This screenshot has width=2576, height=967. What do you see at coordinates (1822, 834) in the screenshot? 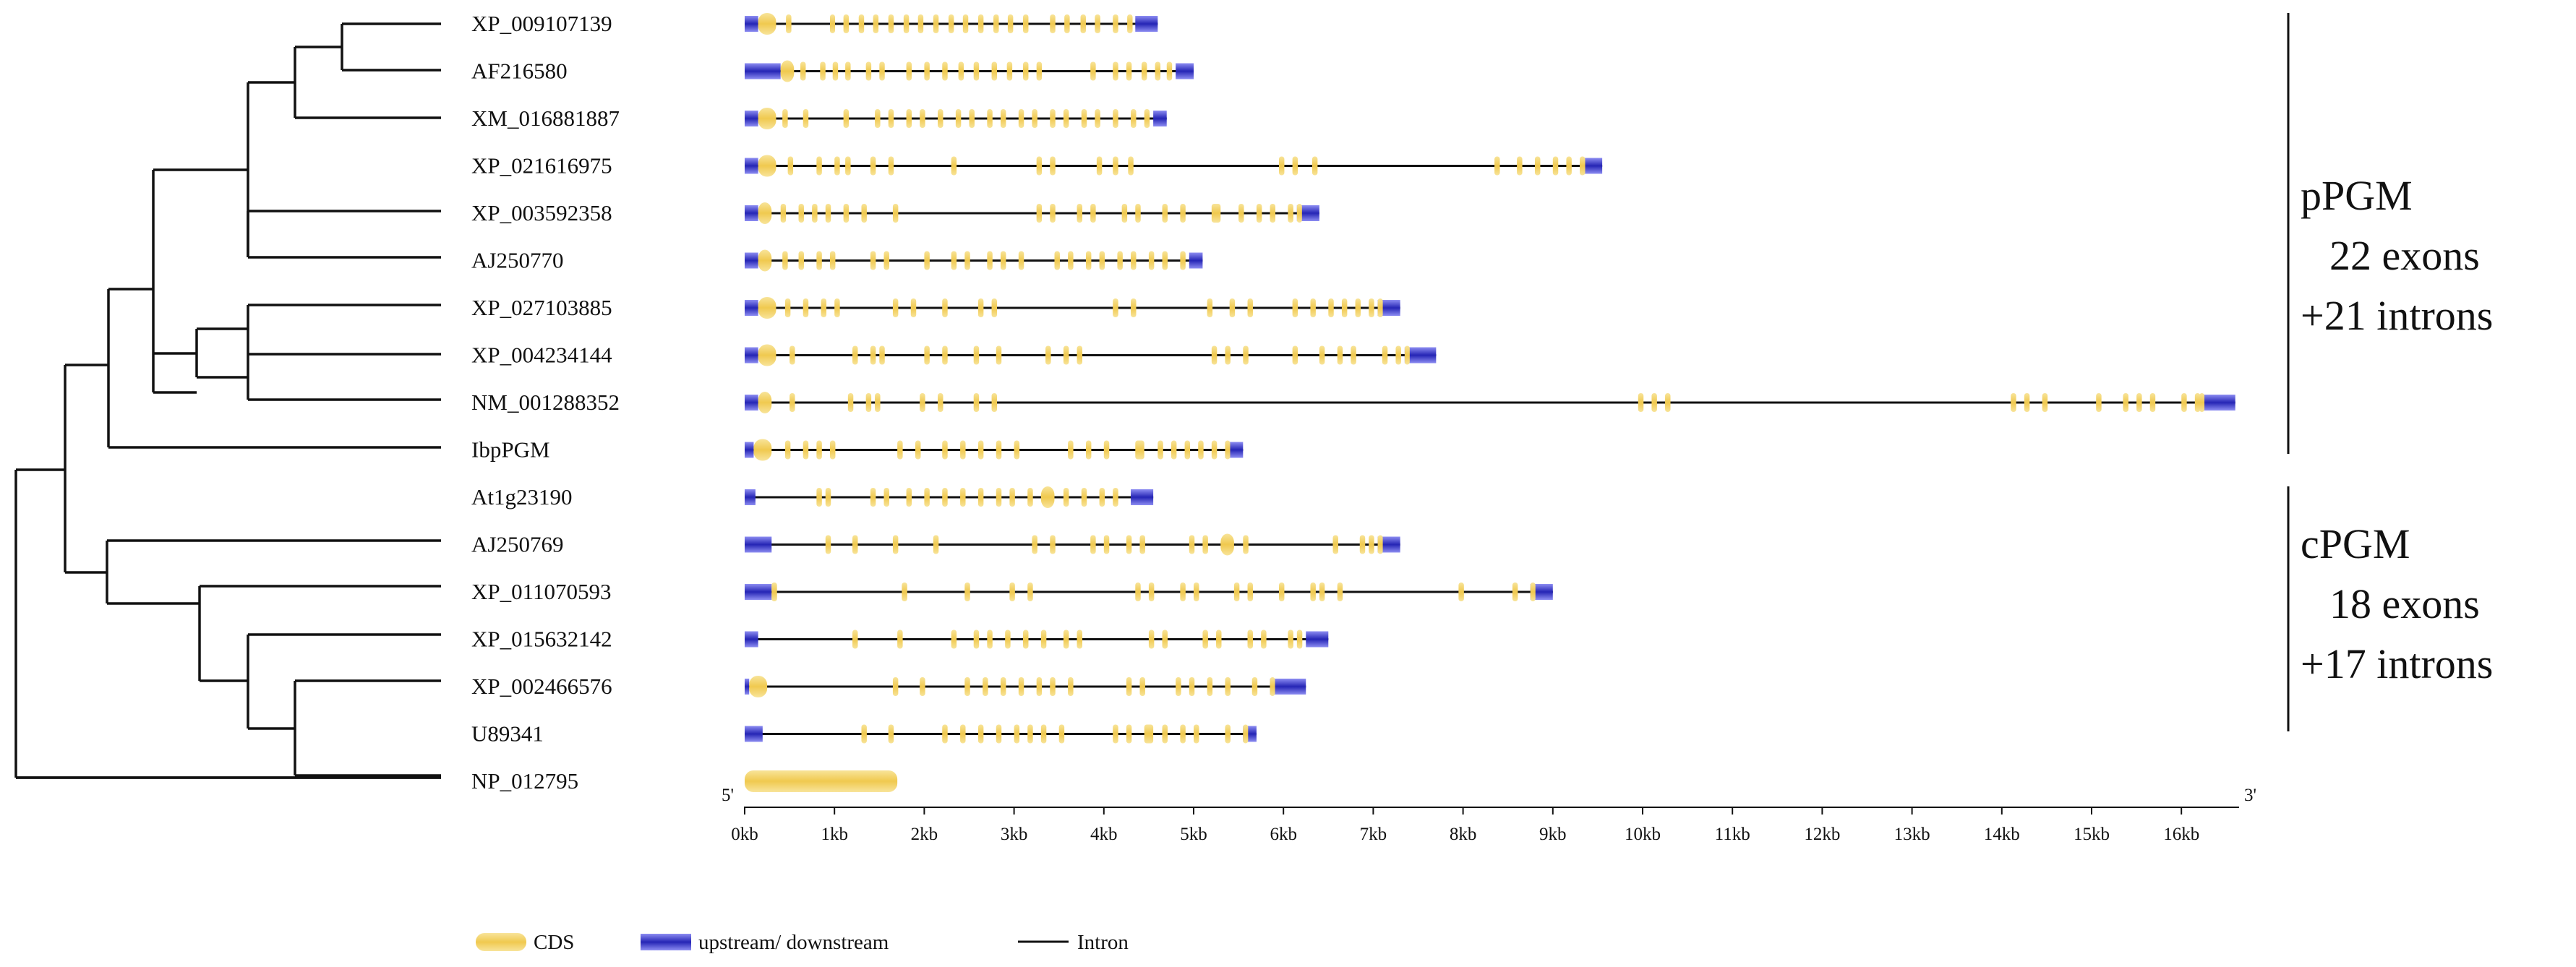
I see `axis-tick-label: 12kb` at bounding box center [1822, 834].